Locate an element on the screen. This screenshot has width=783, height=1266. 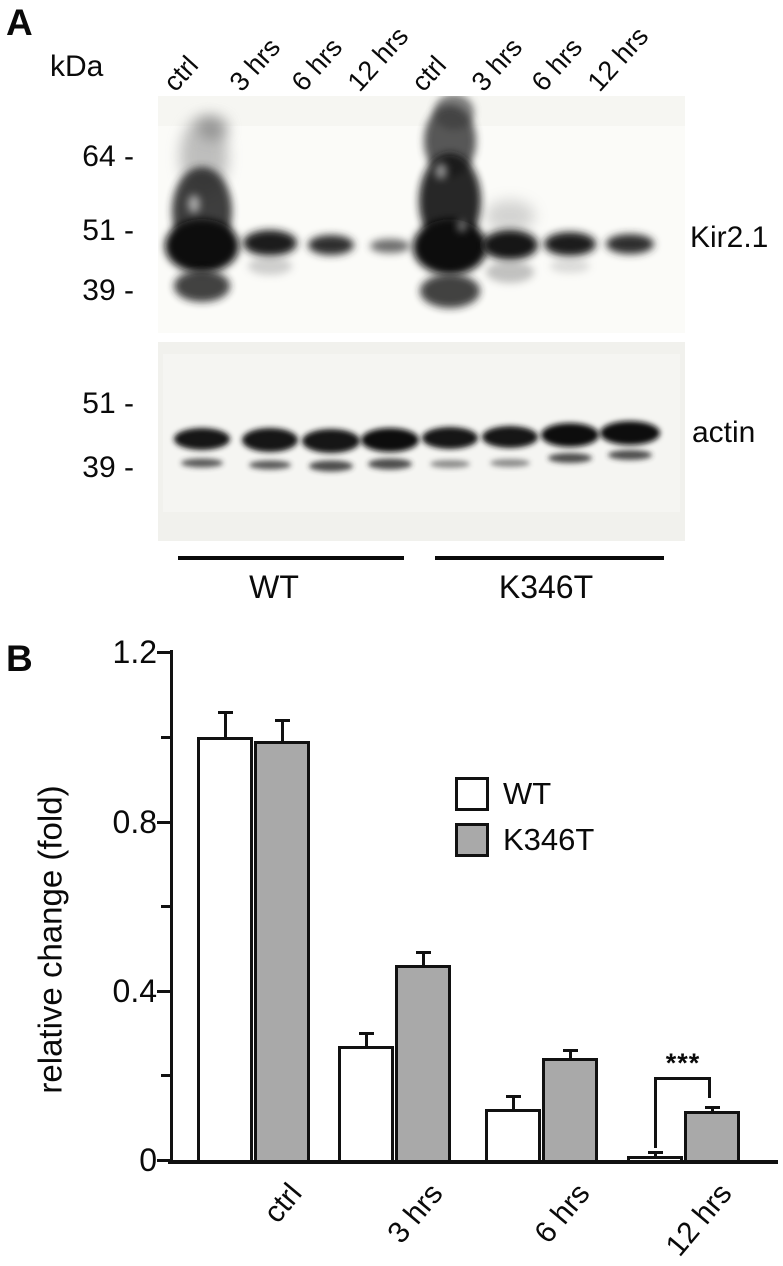
bar-k346t-3-hrs is located at coordinates (423, 1062).